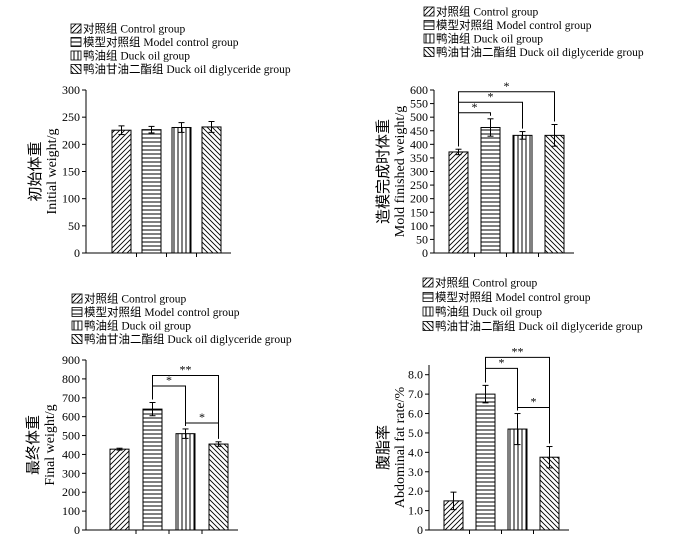 The image size is (700, 555). What do you see at coordinates (71, 144) in the screenshot?
I see `y-tick-label: 200` at bounding box center [71, 144].